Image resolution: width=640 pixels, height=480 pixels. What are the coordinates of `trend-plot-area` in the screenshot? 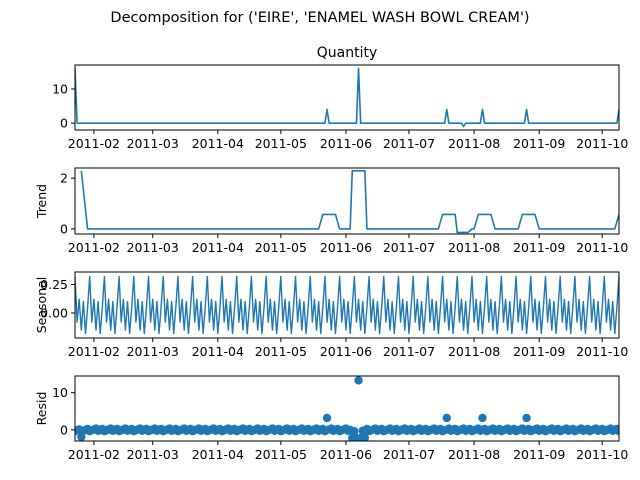 It's located at (349, 201).